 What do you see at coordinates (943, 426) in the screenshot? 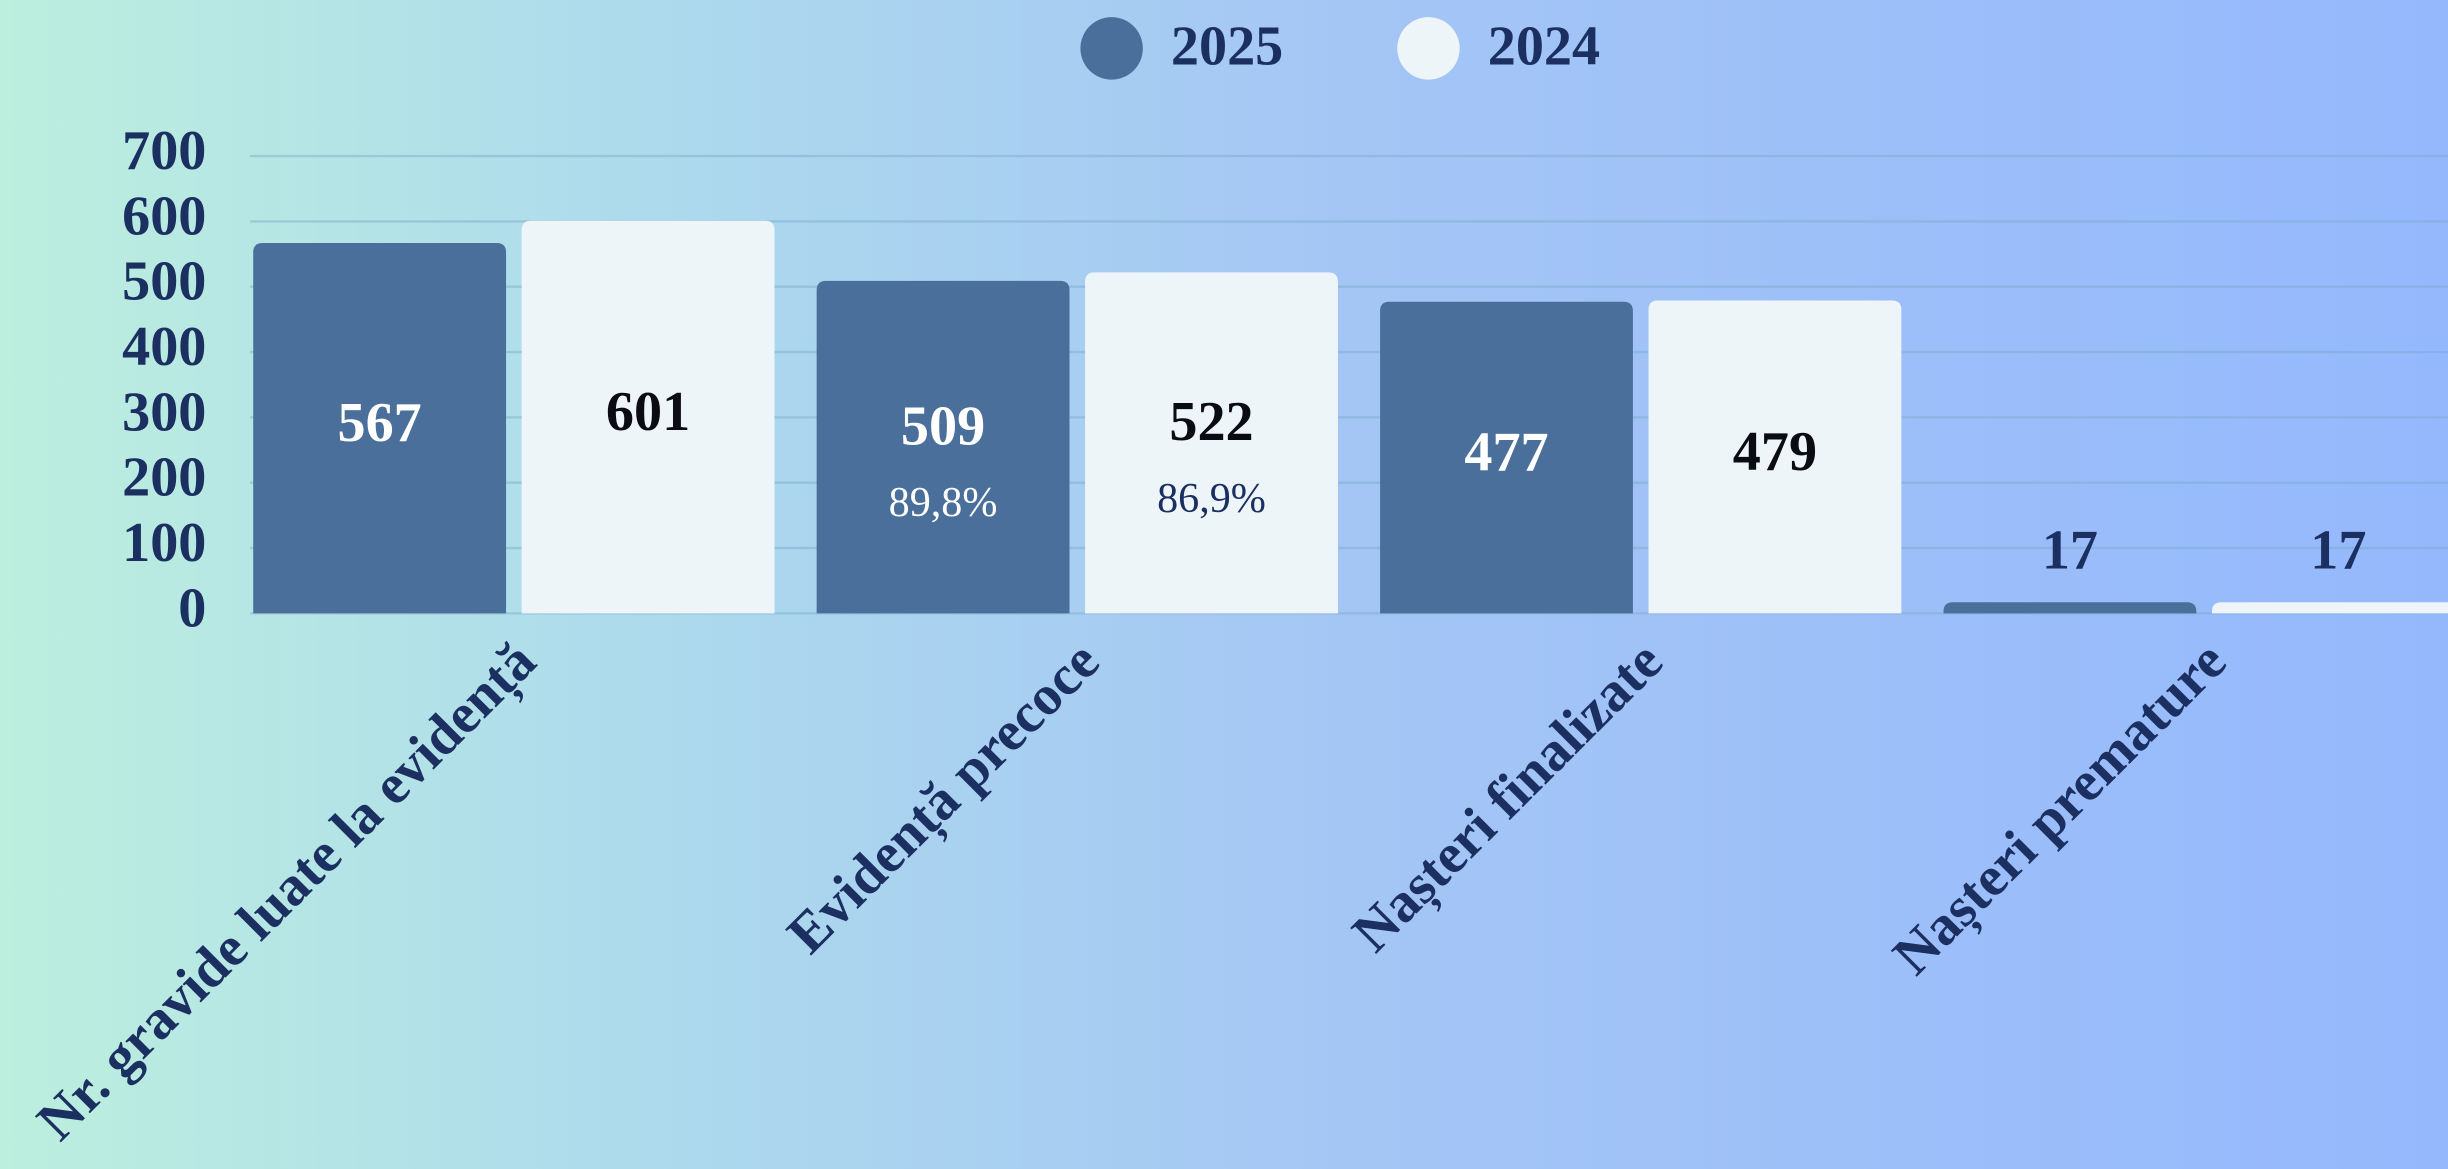
I see `value-label: 509` at bounding box center [943, 426].